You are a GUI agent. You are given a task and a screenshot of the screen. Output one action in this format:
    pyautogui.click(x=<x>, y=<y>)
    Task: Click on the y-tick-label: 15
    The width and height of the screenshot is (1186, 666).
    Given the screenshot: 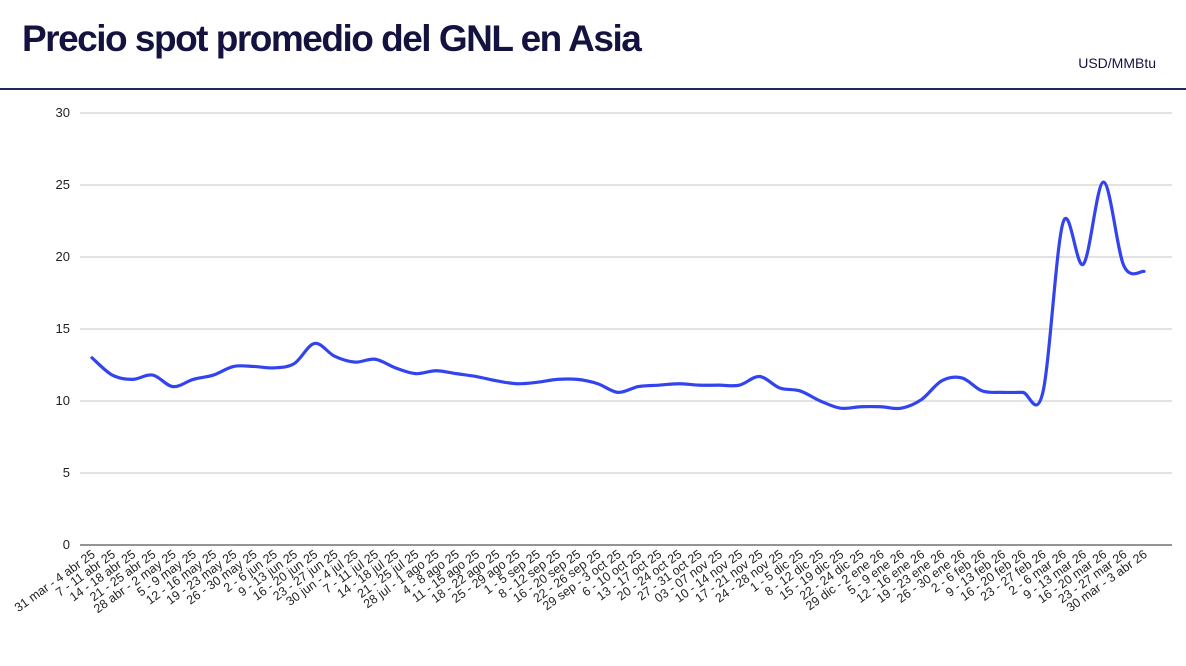 What is the action you would take?
    pyautogui.click(x=63, y=328)
    